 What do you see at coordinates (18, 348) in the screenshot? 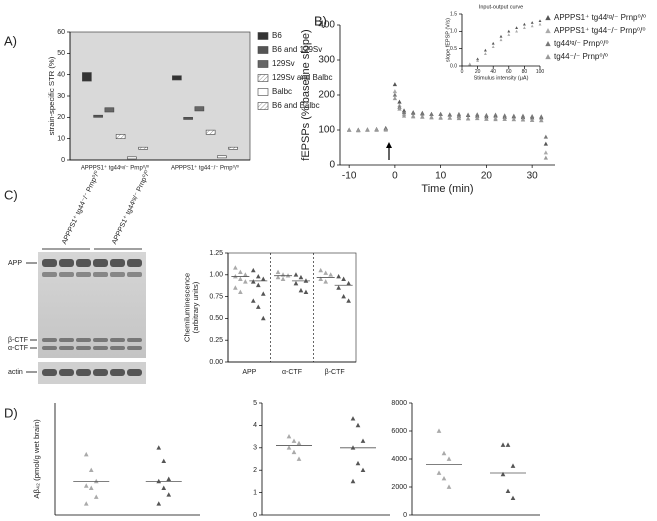
I see `band-label: α-CTF` at bounding box center [18, 348].